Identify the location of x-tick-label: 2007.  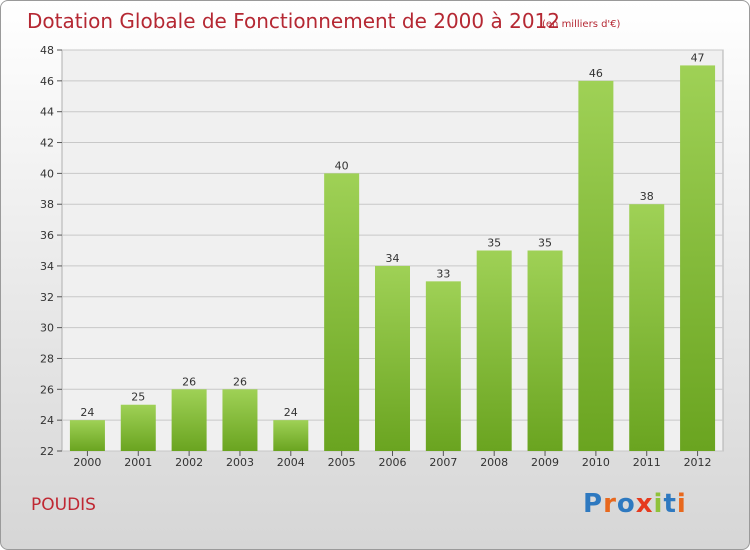
(443, 462).